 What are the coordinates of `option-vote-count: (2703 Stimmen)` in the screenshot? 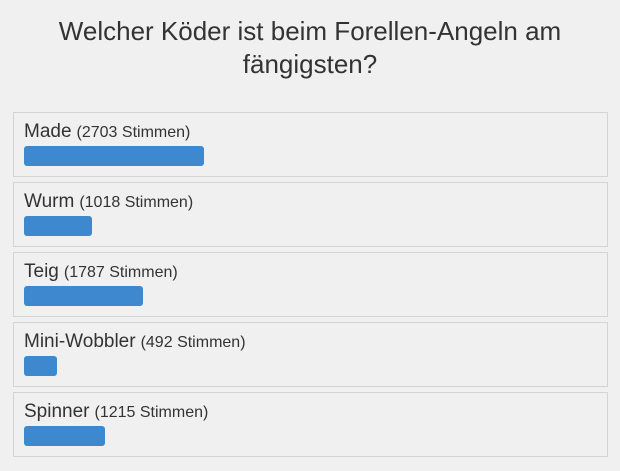 It's located at (133, 132).